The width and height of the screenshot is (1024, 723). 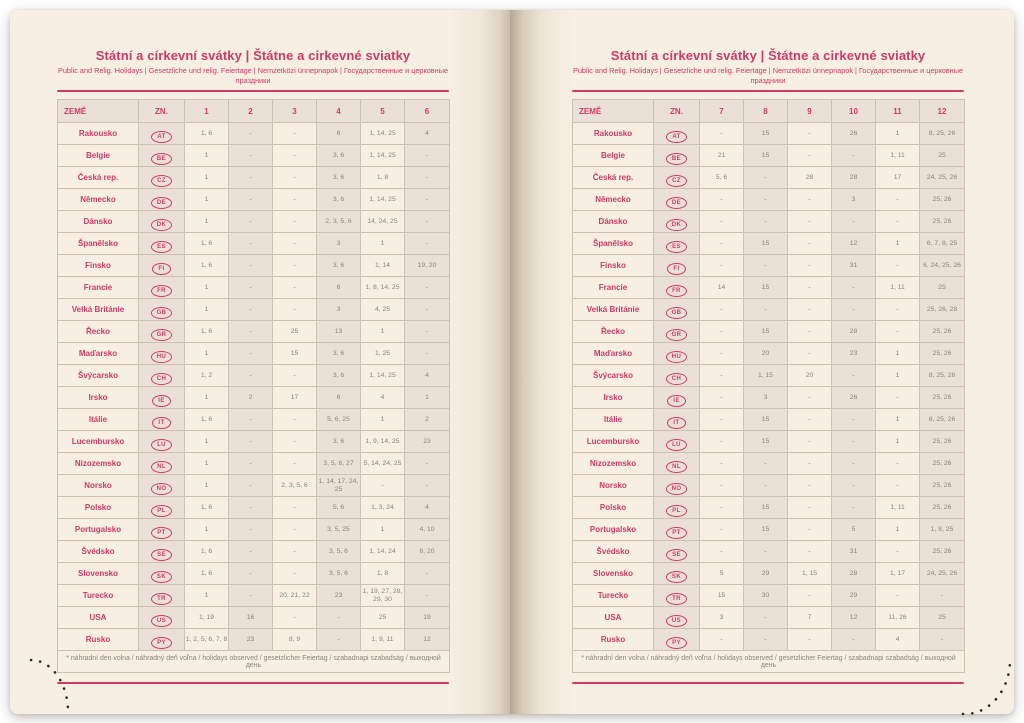 What do you see at coordinates (427, 529) in the screenshot?
I see `holiday-days-cell: 4, 10` at bounding box center [427, 529].